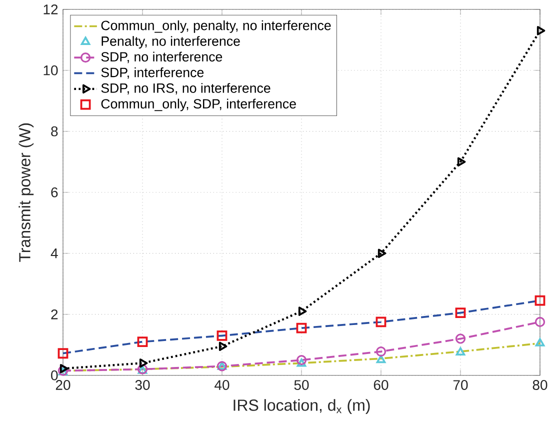 The width and height of the screenshot is (556, 435). I want to click on legend-label: Commun_only, SDP, interference, so click(198, 104).